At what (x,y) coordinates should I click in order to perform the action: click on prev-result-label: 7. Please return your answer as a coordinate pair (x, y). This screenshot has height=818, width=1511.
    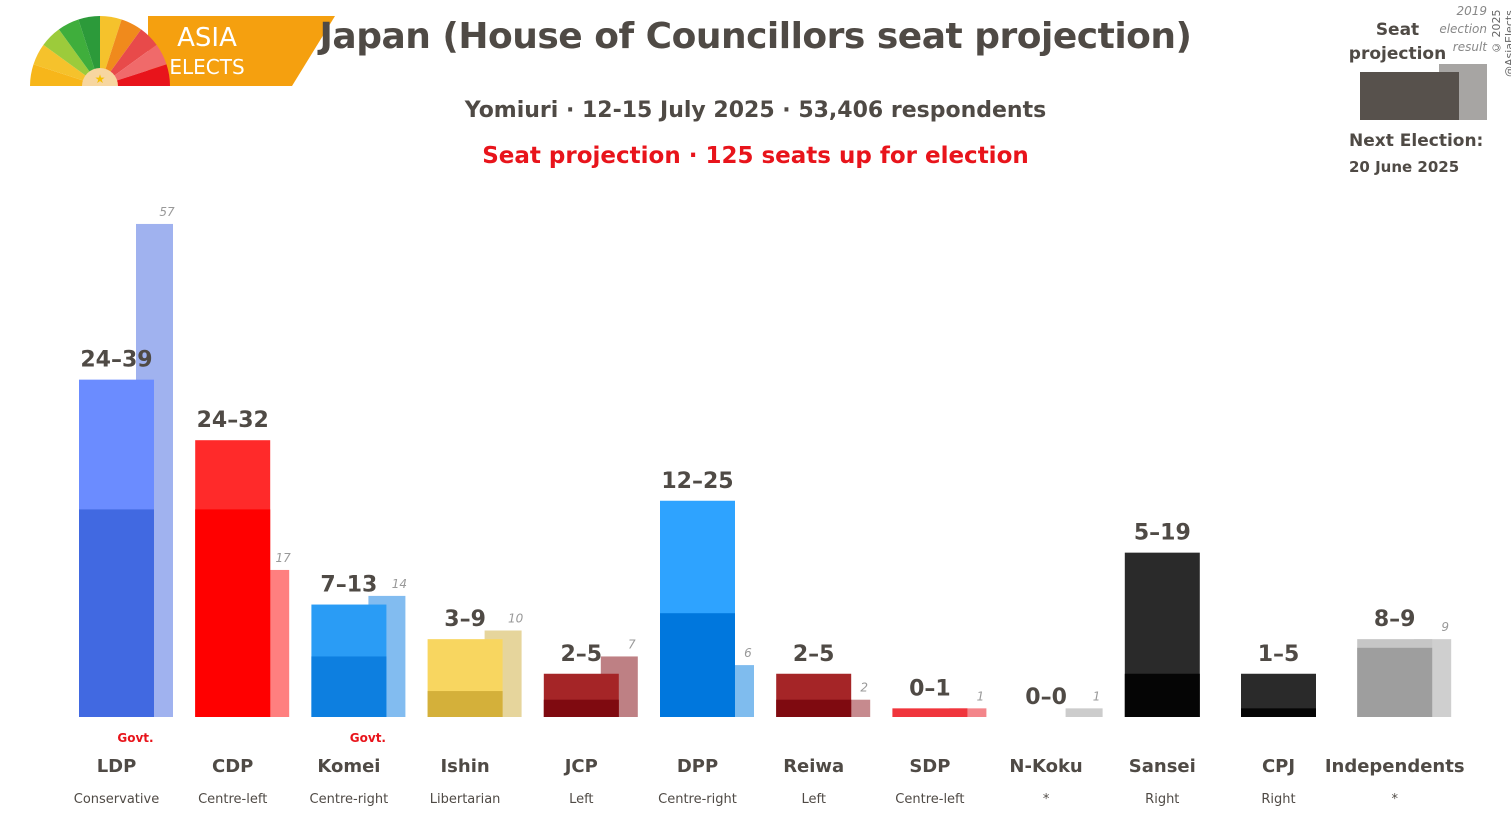
    Looking at the image, I should click on (632, 644).